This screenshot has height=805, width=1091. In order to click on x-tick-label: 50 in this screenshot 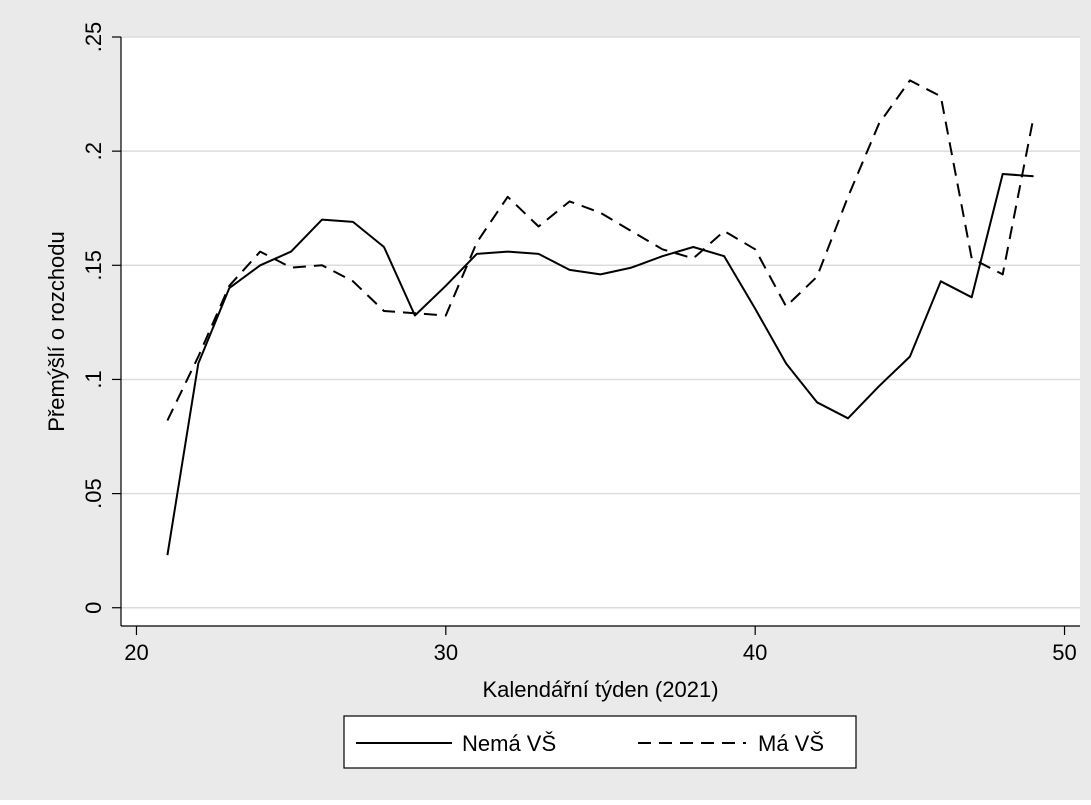, I will do `click(1064, 652)`.